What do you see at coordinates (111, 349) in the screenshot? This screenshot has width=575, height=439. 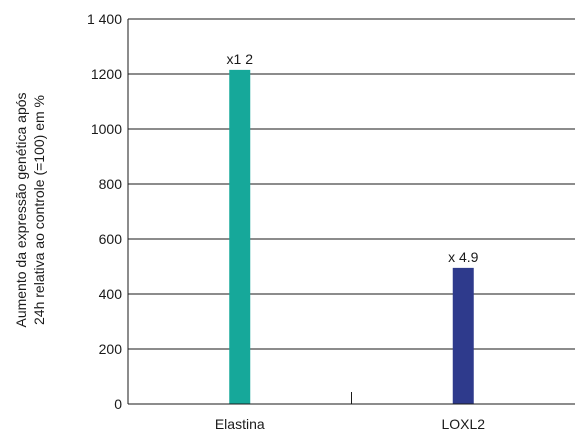 I see `y-tick-label: 200` at bounding box center [111, 349].